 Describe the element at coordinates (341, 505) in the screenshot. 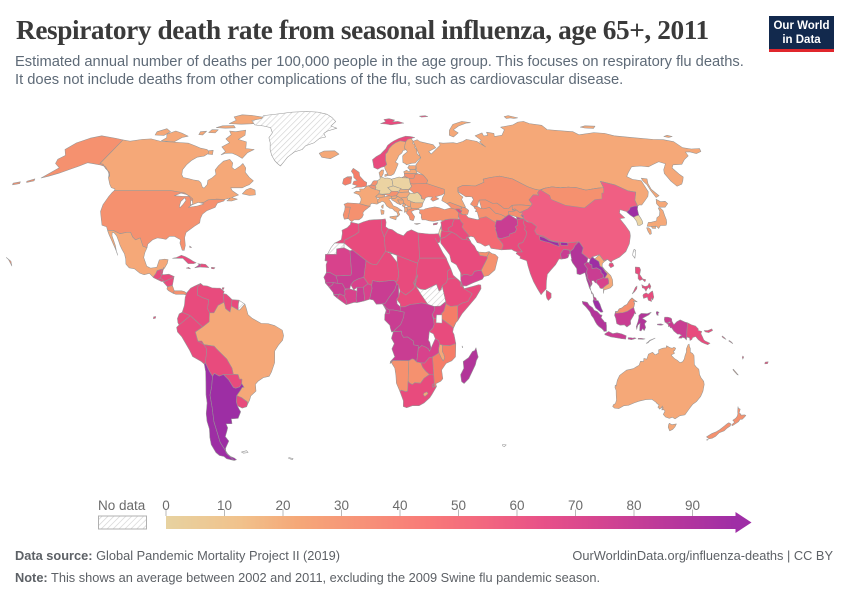

I see `svg-text: 30` at that location.